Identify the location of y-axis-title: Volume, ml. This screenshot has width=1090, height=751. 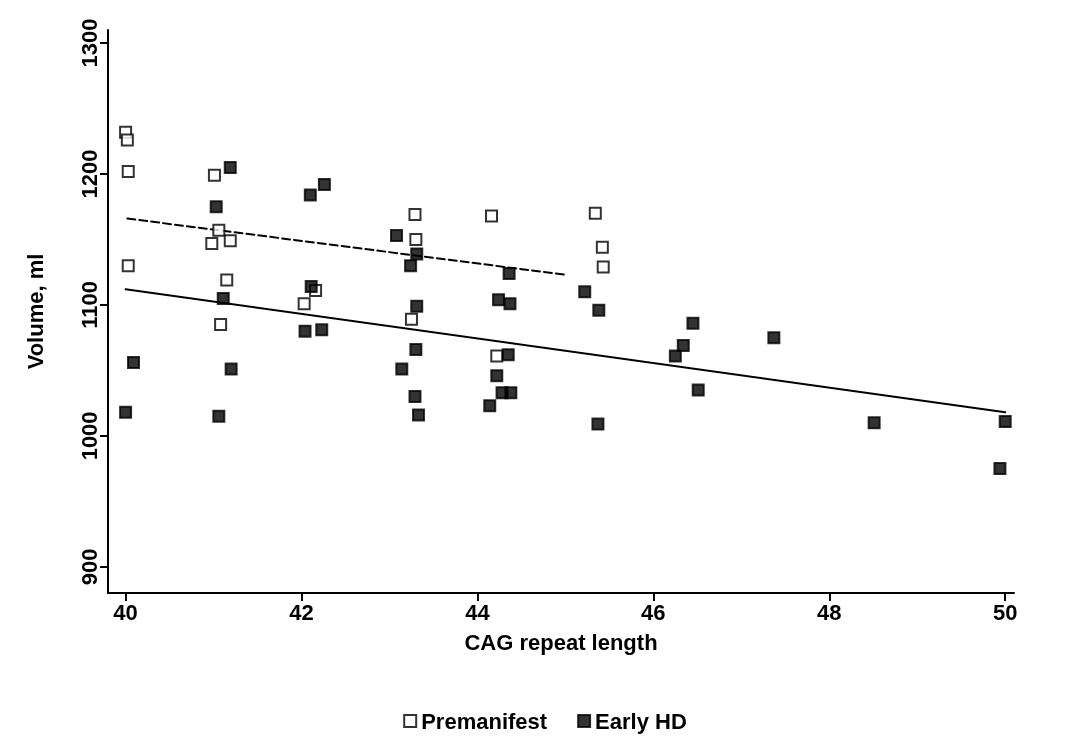
(35, 311).